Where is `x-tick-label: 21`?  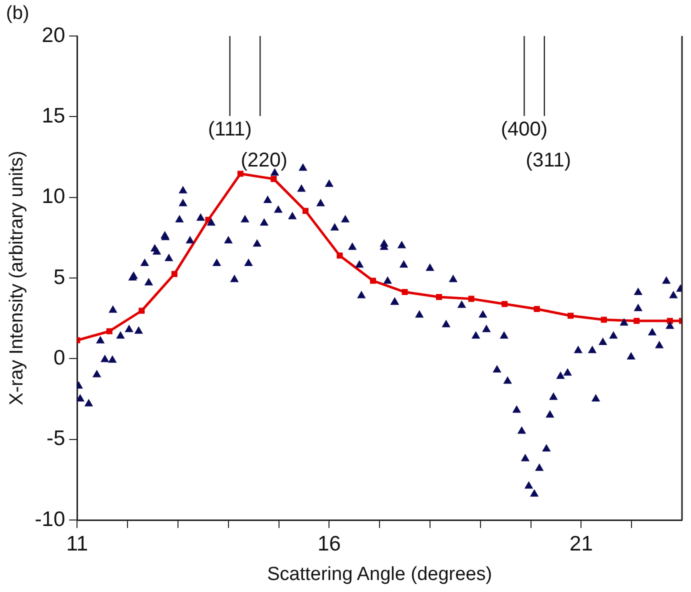
x-tick-label: 21 is located at coordinates (581, 544).